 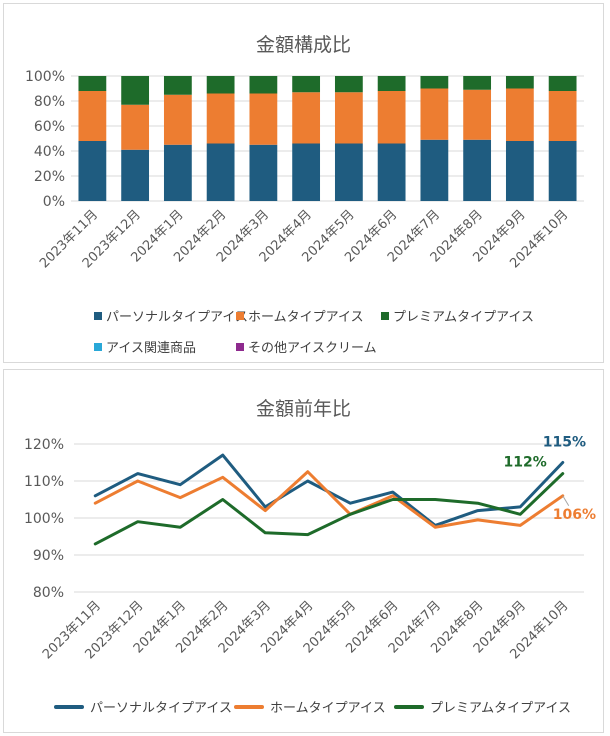 I want to click on chart-title: 金額構成比, so click(x=303, y=45).